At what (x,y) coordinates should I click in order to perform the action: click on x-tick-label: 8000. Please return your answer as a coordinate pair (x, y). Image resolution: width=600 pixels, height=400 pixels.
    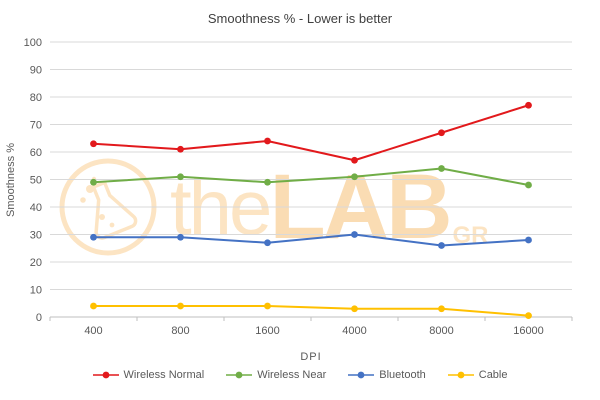
    Looking at the image, I should click on (441, 331).